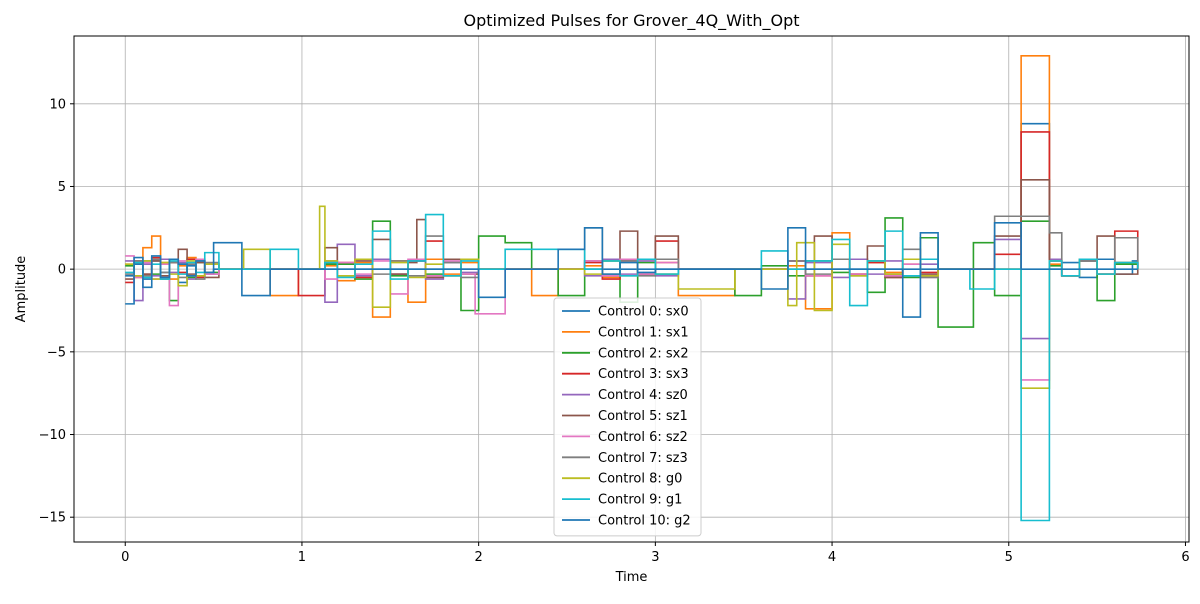 This screenshot has width=1200, height=604. What do you see at coordinates (631, 21) in the screenshot?
I see `chart-title: Optimized Pulses for Grover_4Q_With_Opt` at bounding box center [631, 21].